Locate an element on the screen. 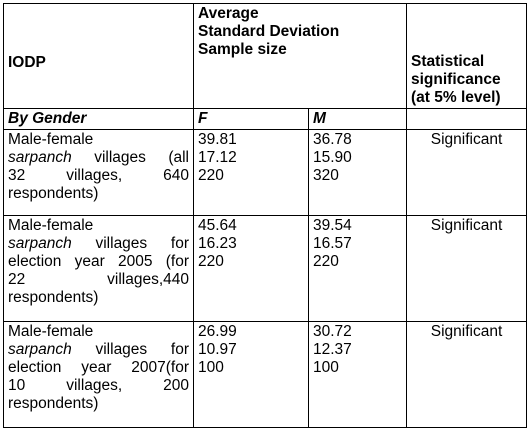 The width and height of the screenshot is (532, 428). male-values: 39.54 16.57 220 is located at coordinates (357, 268).